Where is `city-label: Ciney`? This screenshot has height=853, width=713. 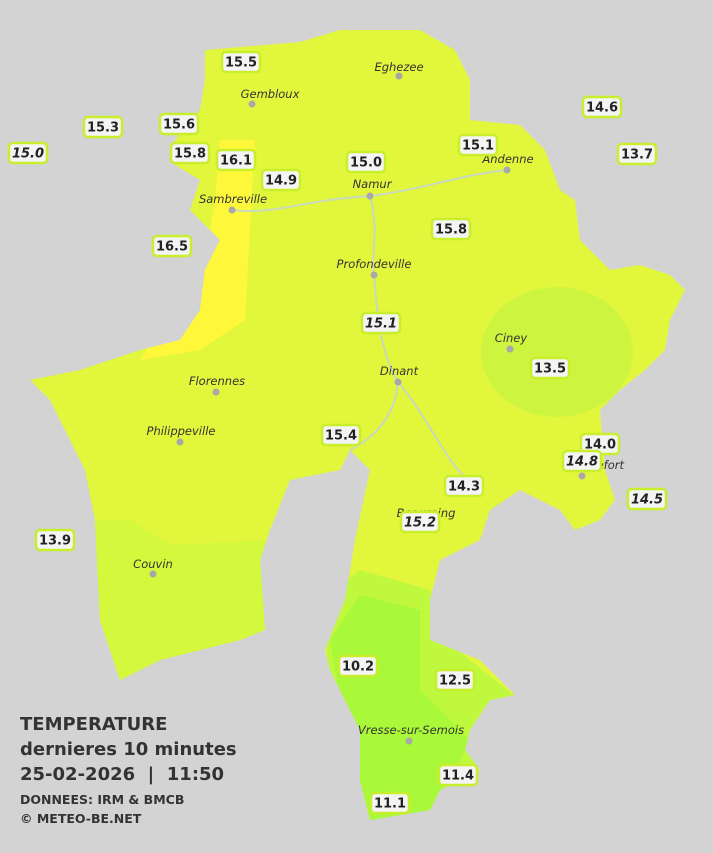 city-label: Ciney is located at coordinates (511, 338).